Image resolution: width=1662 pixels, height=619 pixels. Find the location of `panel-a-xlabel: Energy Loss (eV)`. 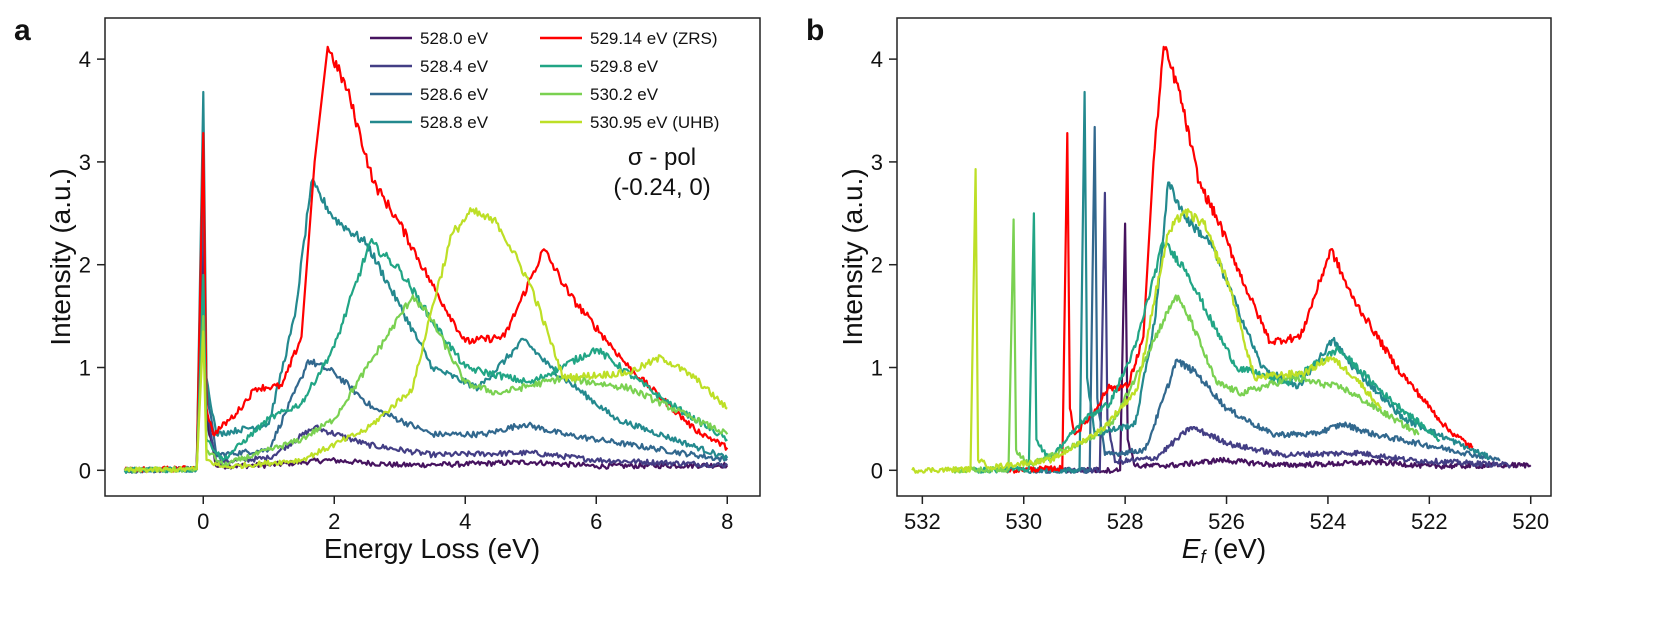

panel-a-xlabel: Energy Loss (eV) is located at coordinates (432, 548).